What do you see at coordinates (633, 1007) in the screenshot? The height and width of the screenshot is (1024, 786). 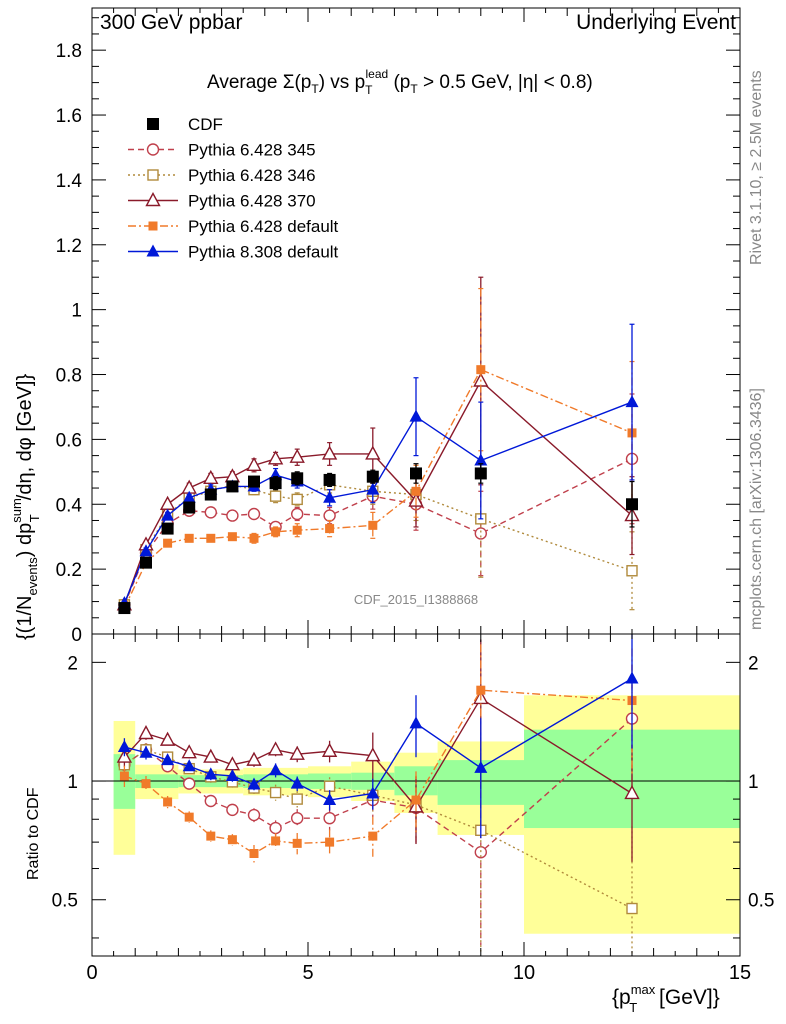 I see `xlabel-part: T` at bounding box center [633, 1007].